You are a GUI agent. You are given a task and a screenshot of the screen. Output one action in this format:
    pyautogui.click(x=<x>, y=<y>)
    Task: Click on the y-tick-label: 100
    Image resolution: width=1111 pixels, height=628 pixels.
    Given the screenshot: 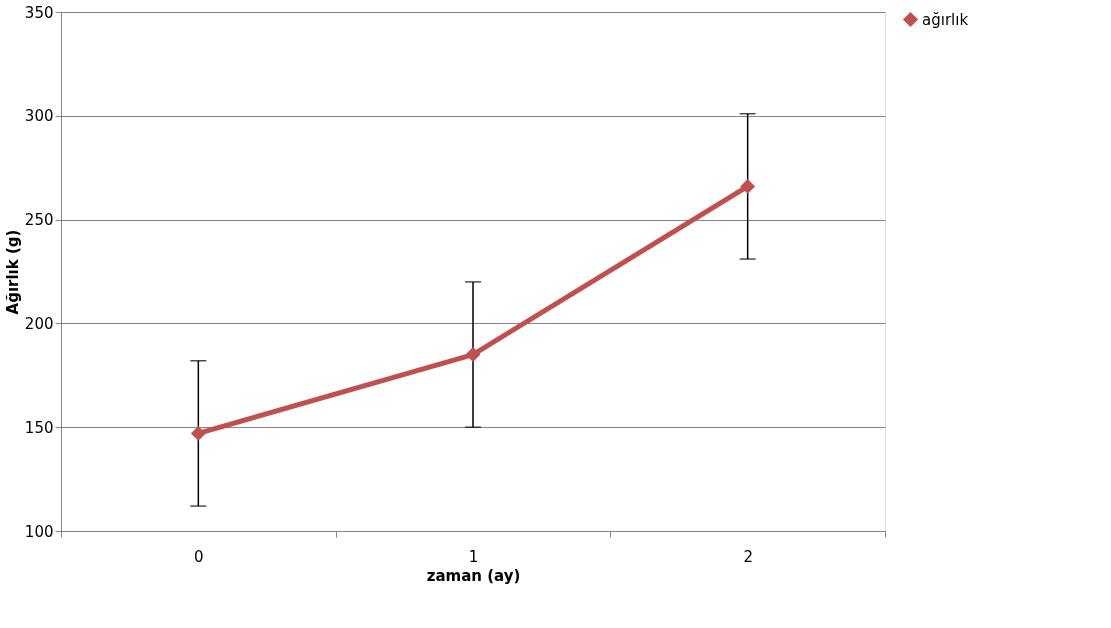 What is the action you would take?
    pyautogui.click(x=39, y=531)
    